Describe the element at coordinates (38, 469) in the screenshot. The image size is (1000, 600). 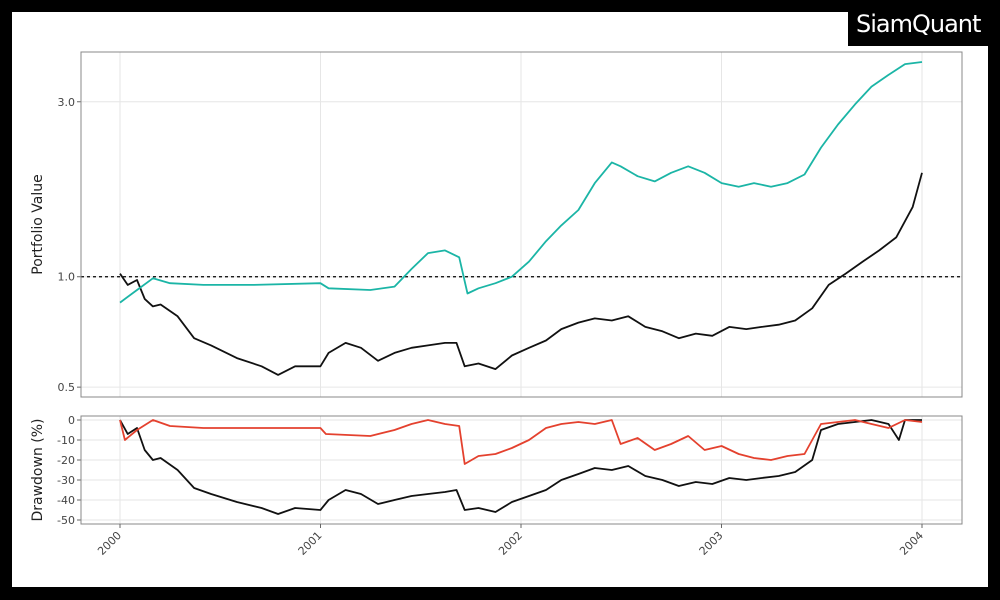
I see `y-axis-label: Drawdown (%)` at that location.